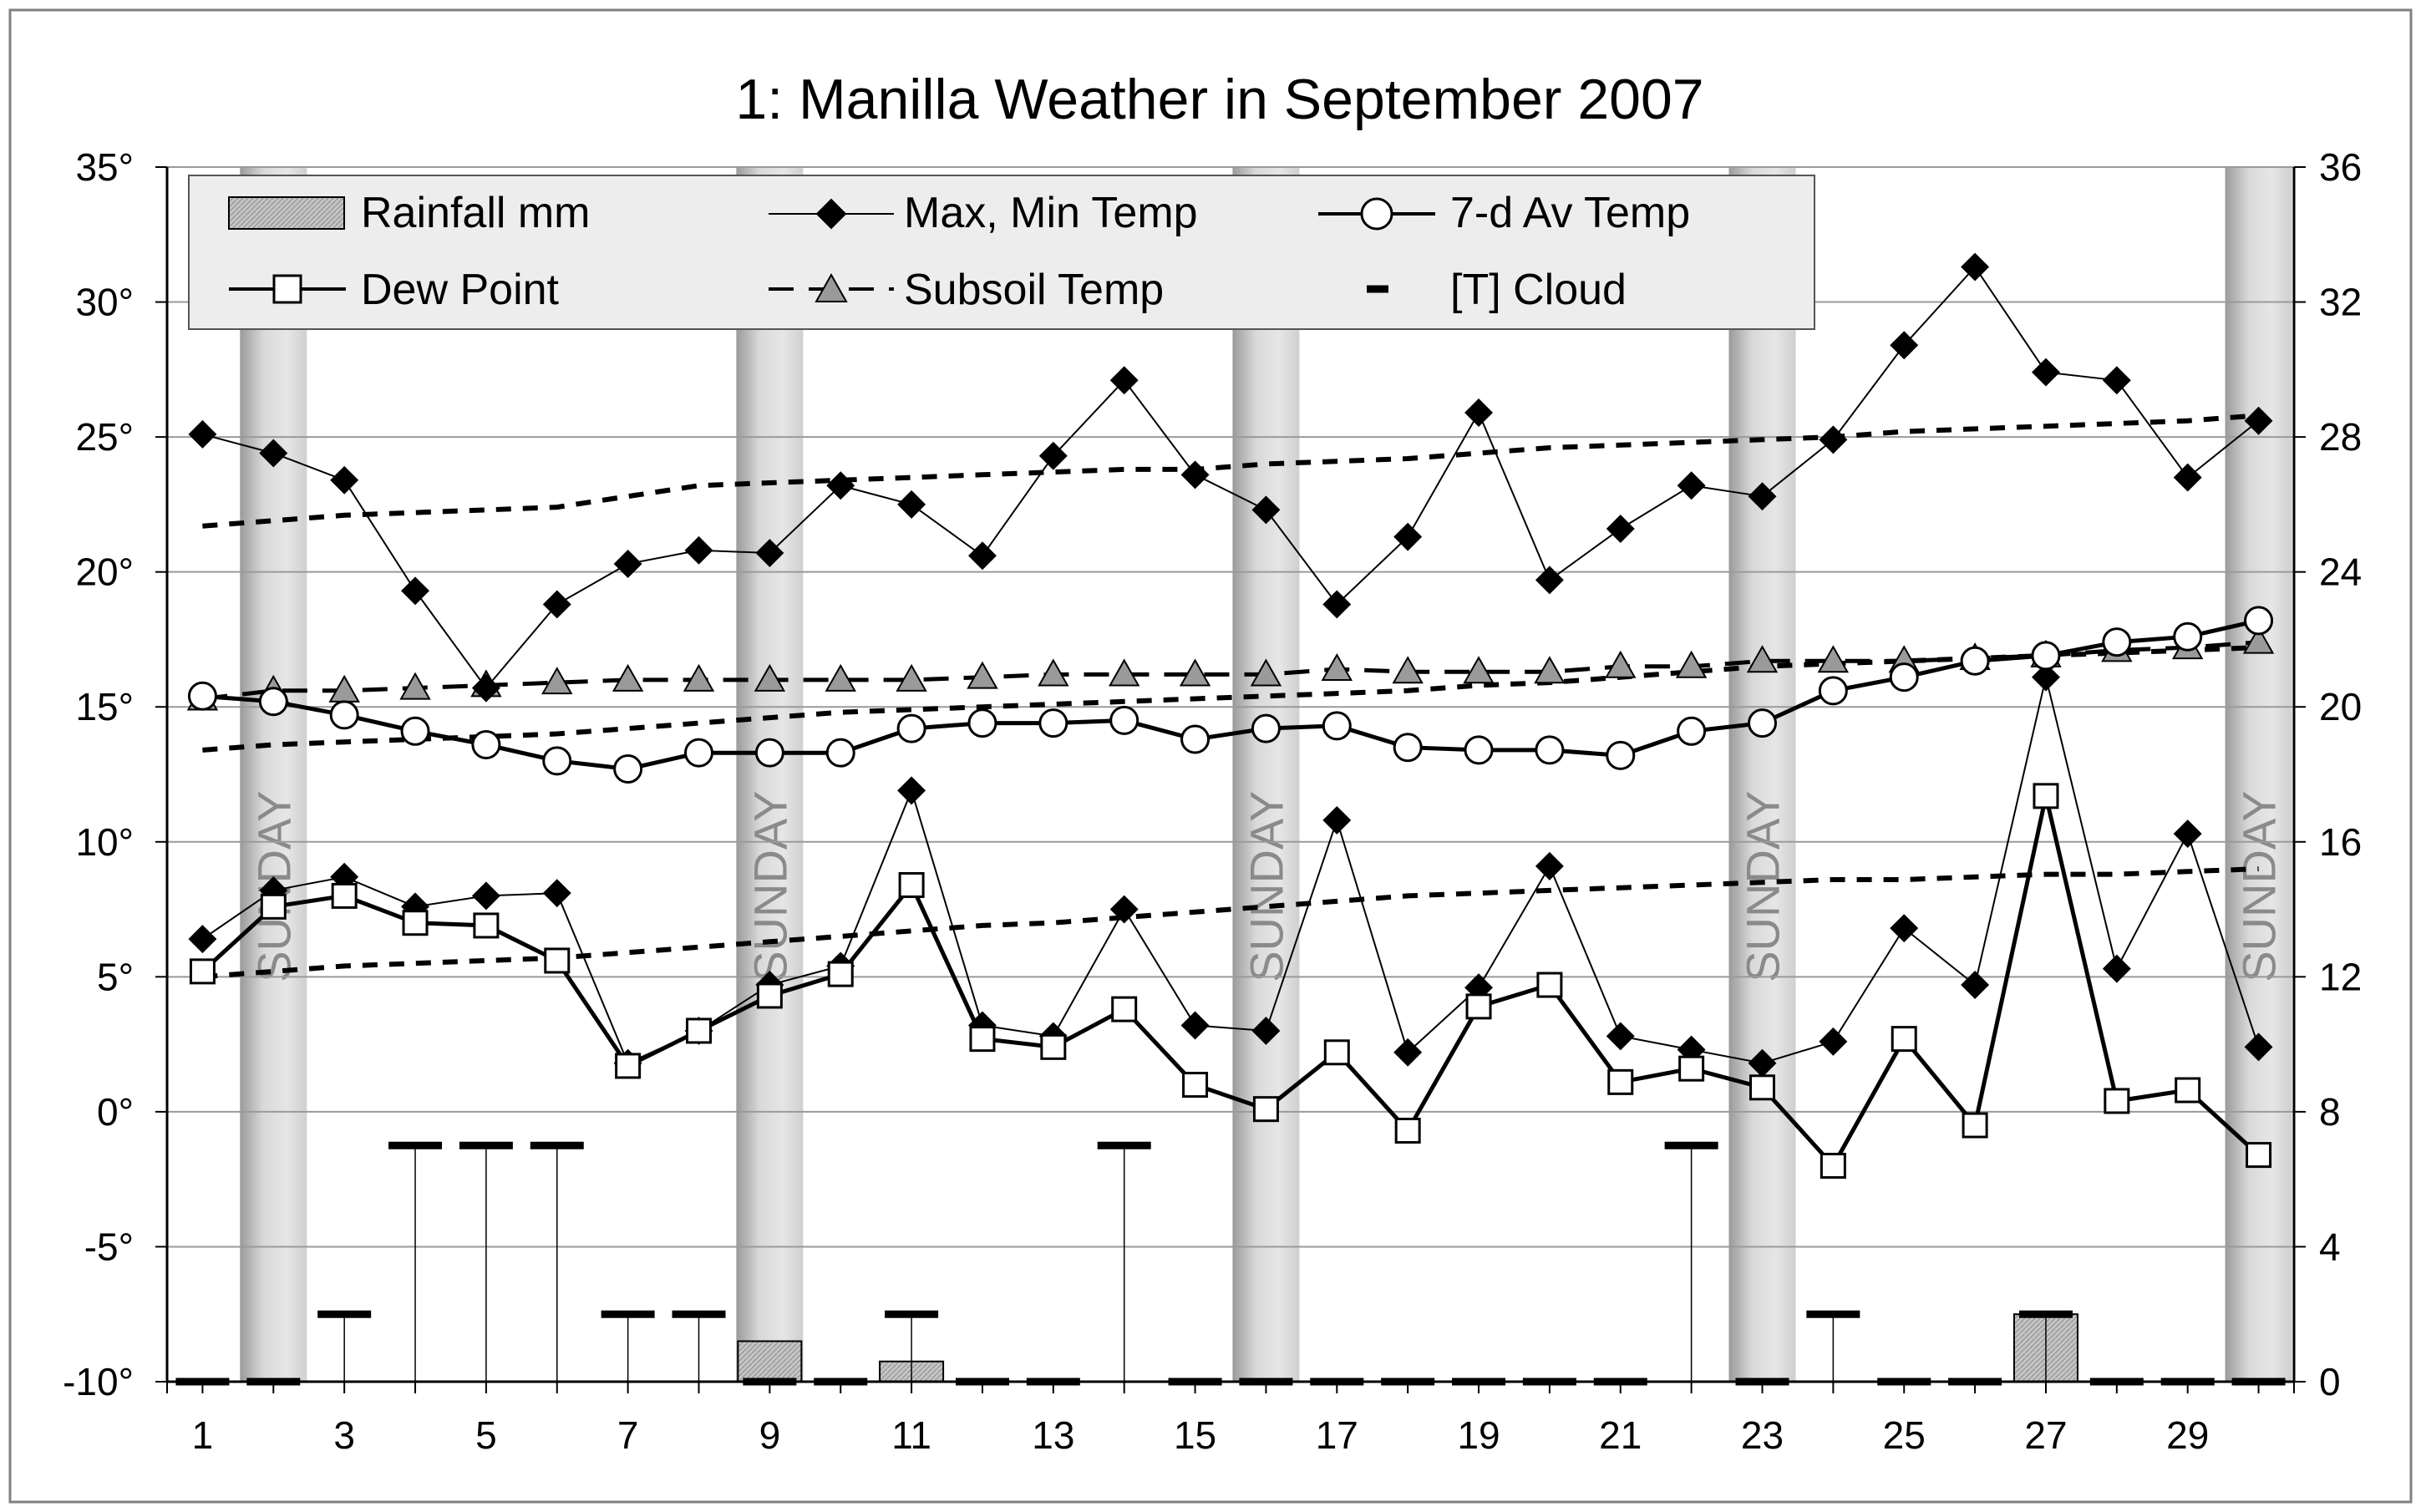 Image resolution: width=2421 pixels, height=1512 pixels. What do you see at coordinates (98, 1381) in the screenshot?
I see `y-left-tick-label: -10°` at bounding box center [98, 1381].